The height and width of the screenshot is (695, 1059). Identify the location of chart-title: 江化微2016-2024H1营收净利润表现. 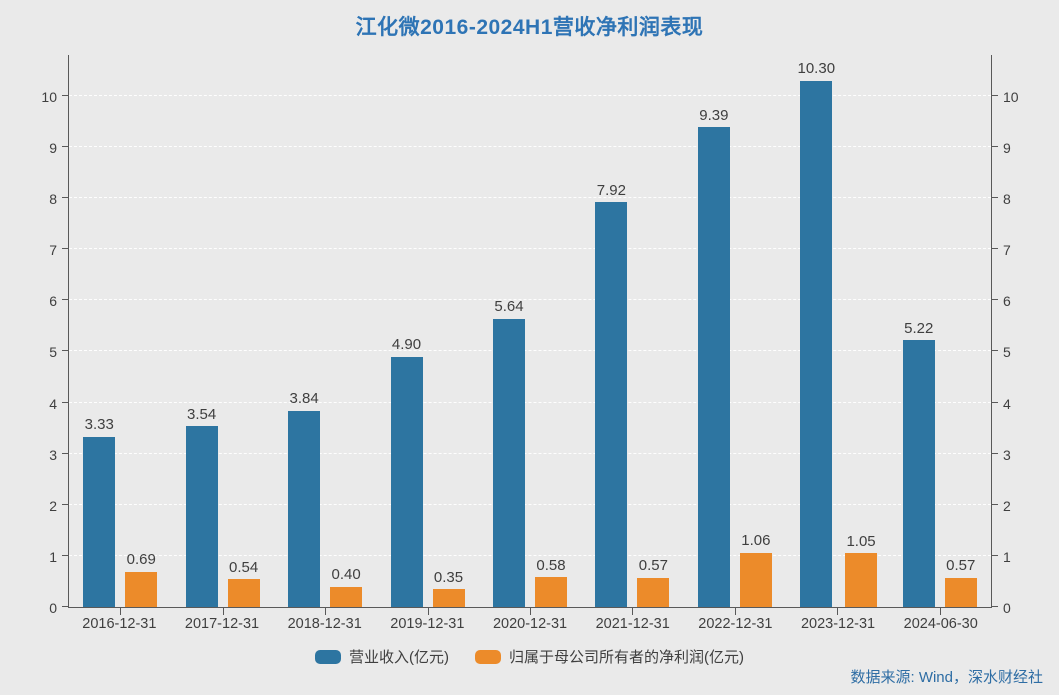
(529, 27).